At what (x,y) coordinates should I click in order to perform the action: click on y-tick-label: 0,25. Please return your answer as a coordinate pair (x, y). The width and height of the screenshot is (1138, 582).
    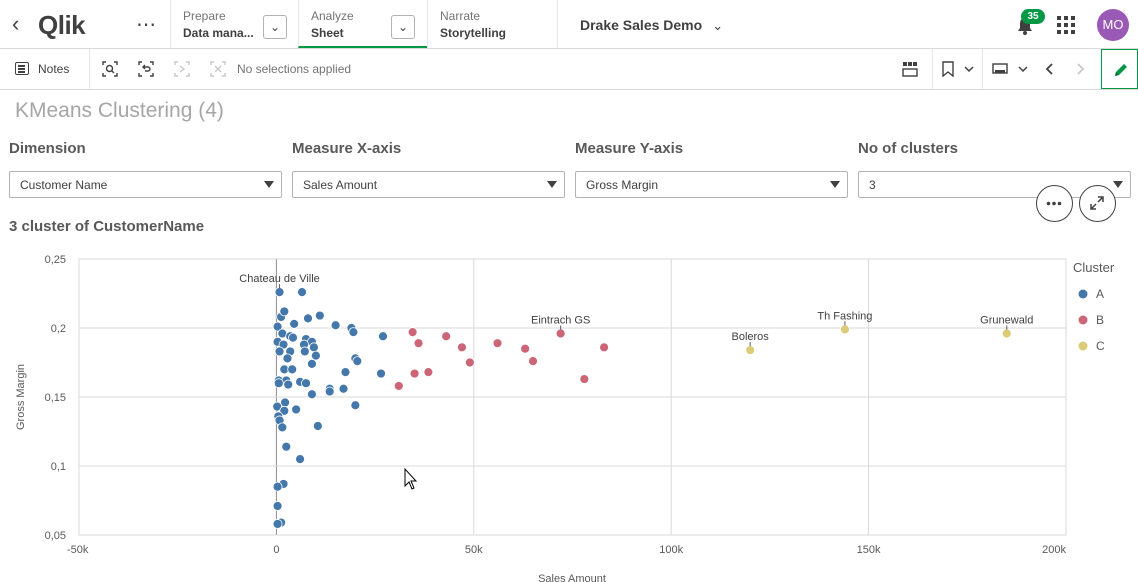
    Looking at the image, I should click on (55, 260).